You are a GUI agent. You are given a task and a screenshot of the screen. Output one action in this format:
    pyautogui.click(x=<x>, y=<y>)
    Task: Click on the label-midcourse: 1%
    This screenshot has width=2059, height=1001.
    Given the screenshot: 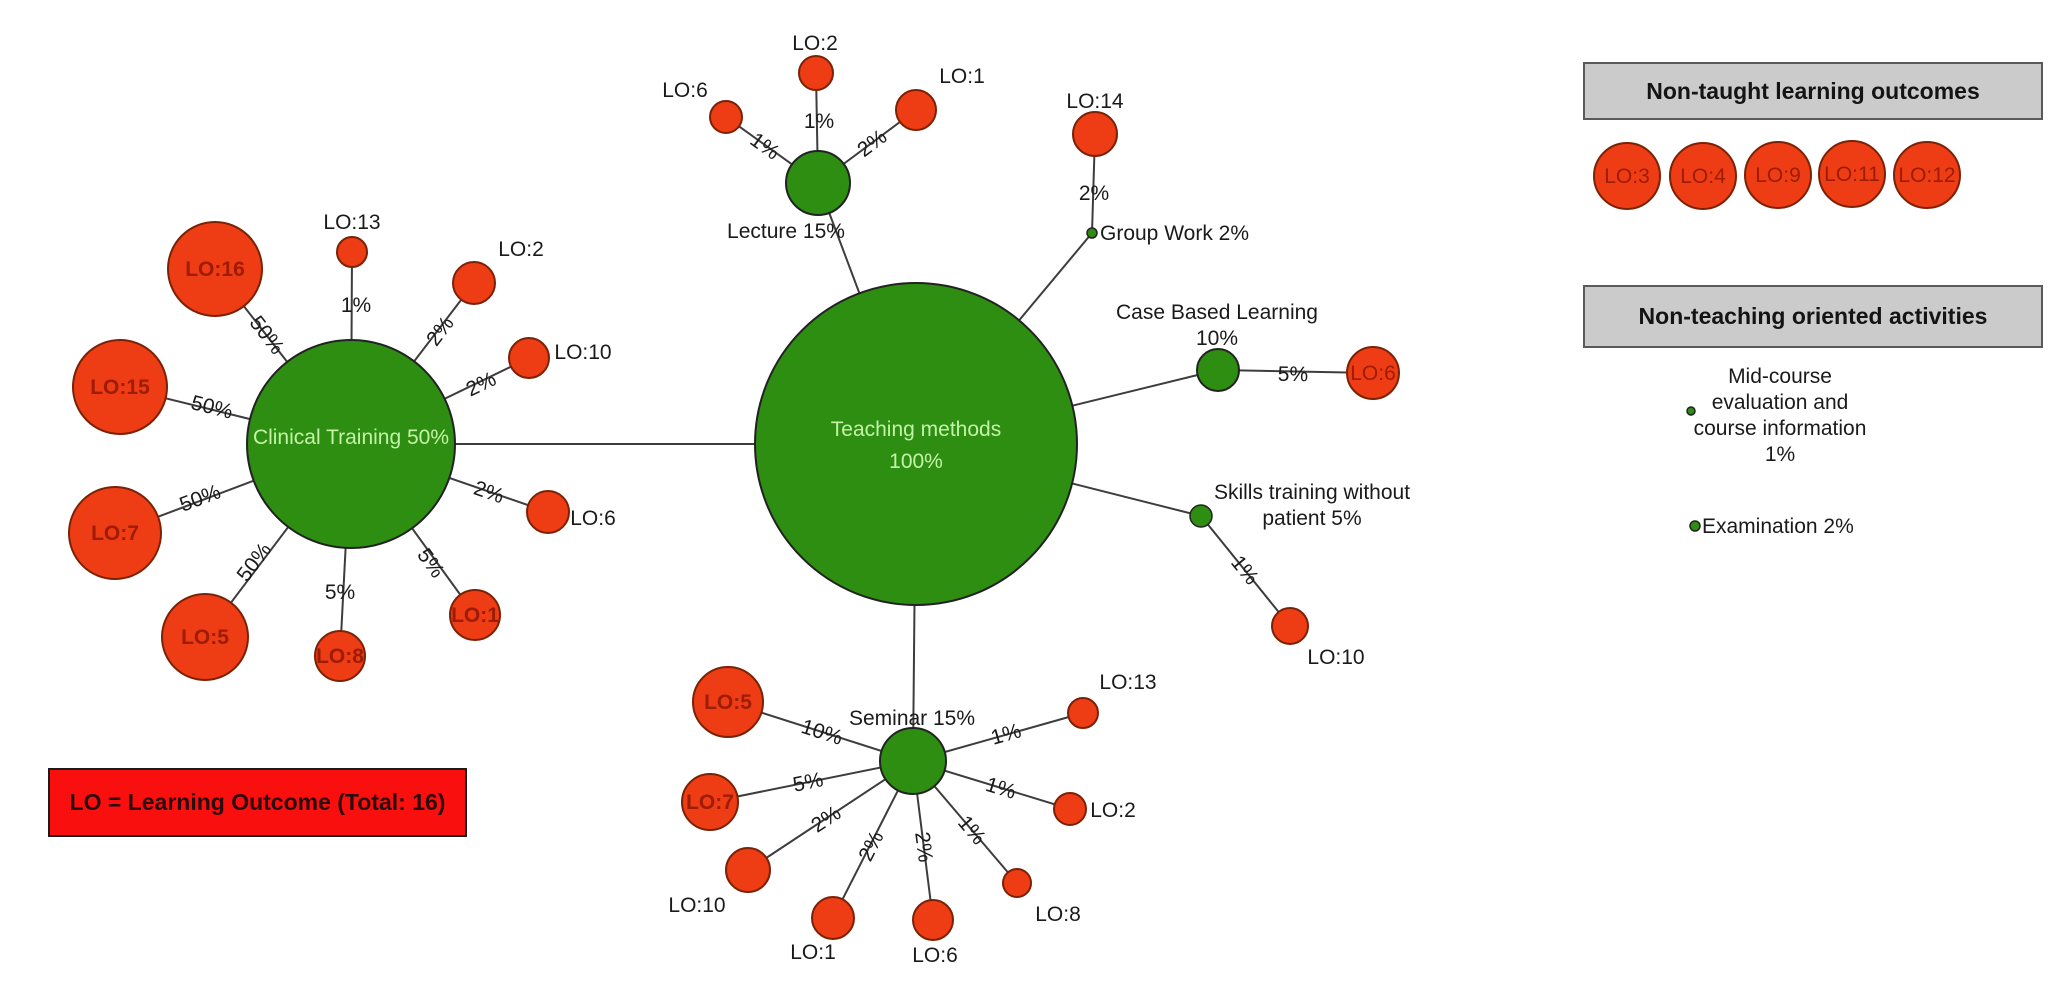 What is the action you would take?
    pyautogui.click(x=1780, y=454)
    